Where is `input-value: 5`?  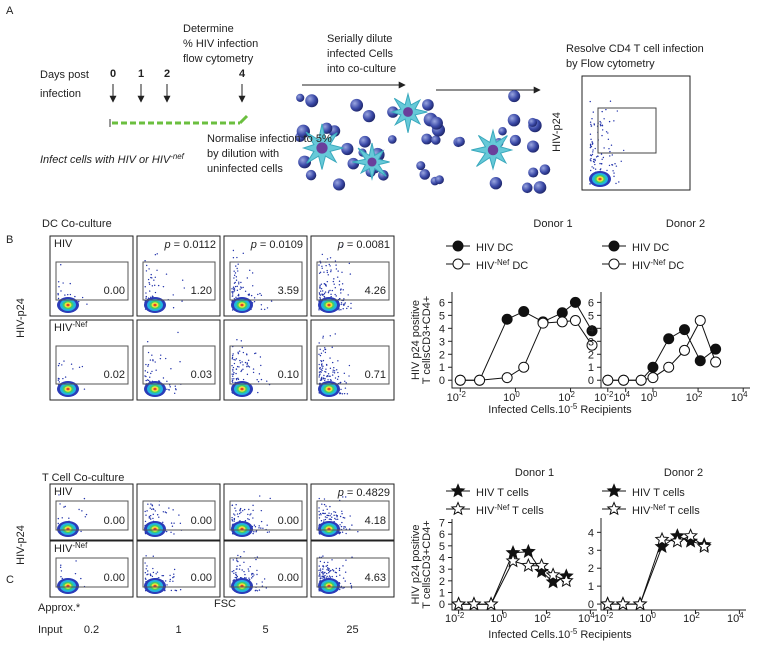
input-value: 5 is located at coordinates (265, 630).